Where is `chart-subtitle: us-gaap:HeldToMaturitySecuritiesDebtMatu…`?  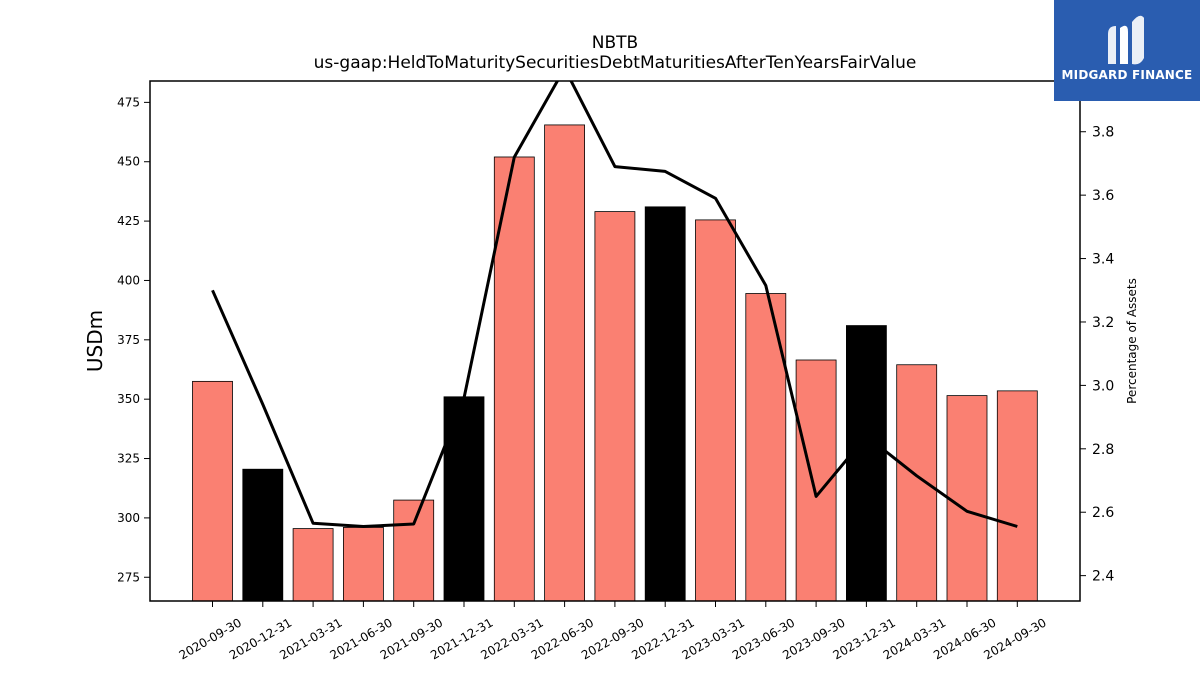
chart-subtitle: us-gaap:HeldToMaturitySecuritiesDebtMatu… is located at coordinates (615, 63).